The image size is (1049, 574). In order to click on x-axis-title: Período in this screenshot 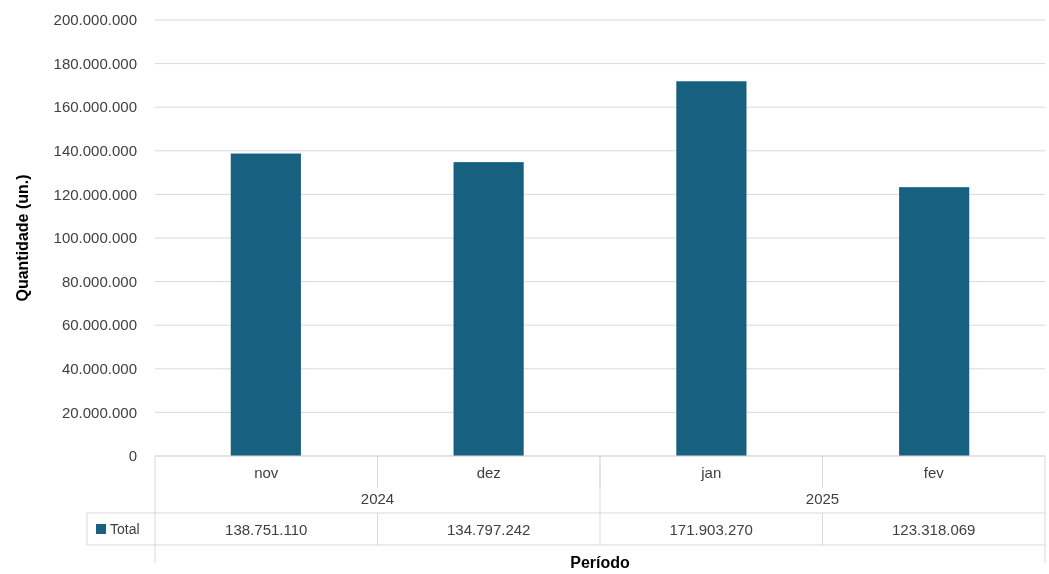, I will do `click(600, 562)`.